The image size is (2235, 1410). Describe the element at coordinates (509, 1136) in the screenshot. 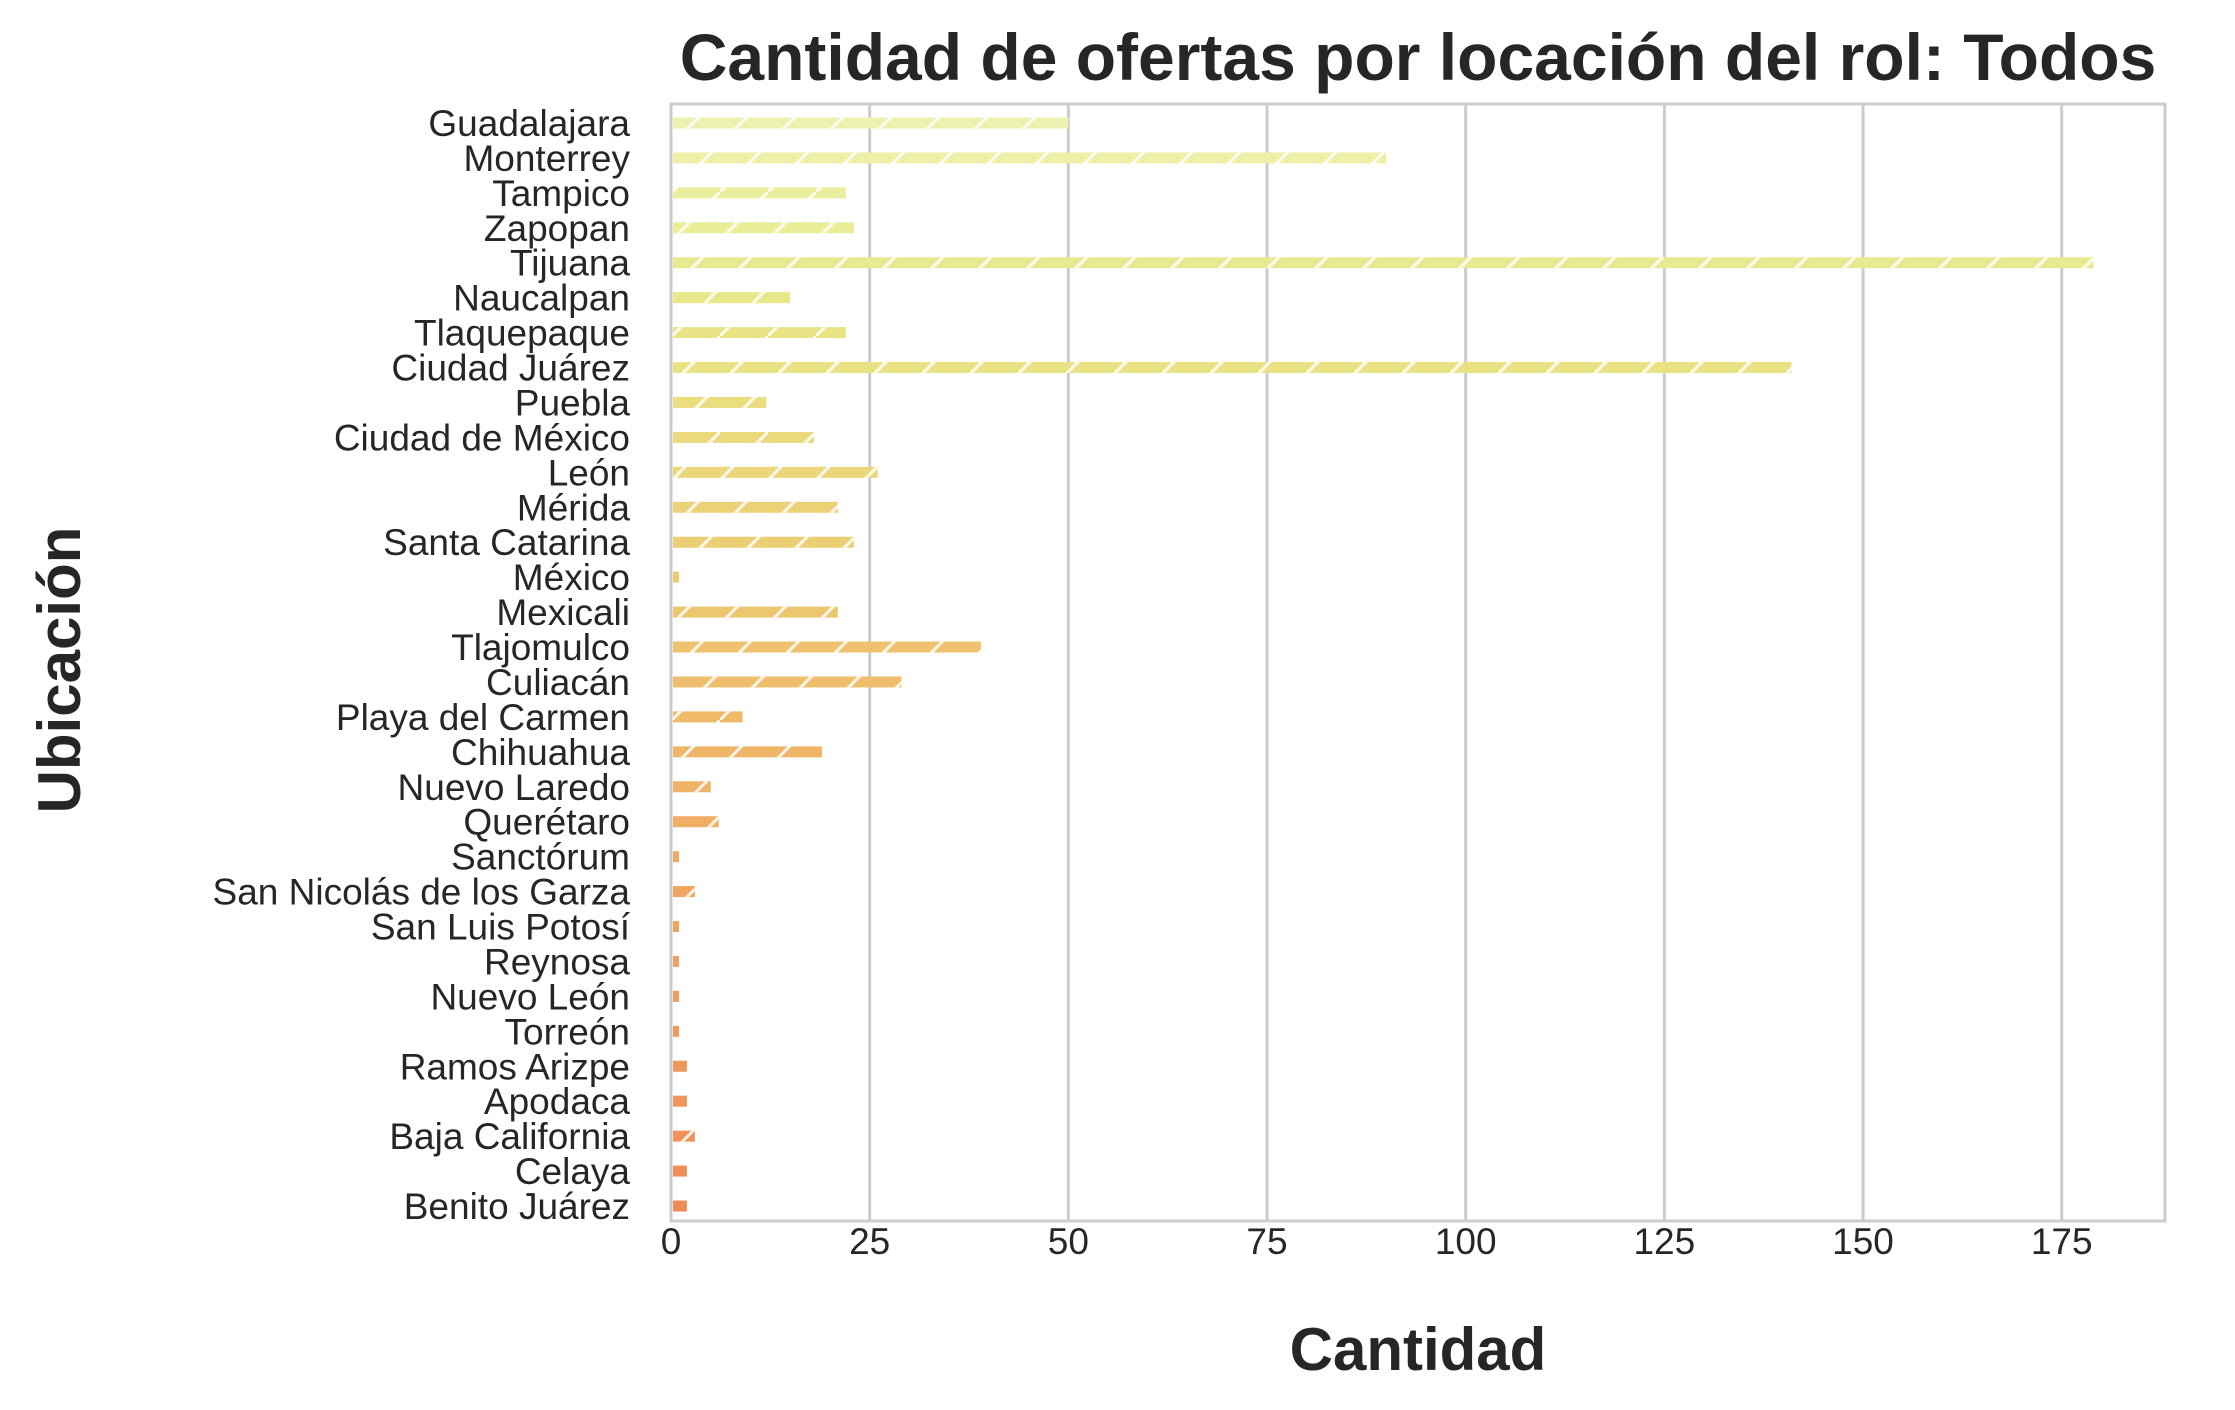

I see `y-tick-label: Baja California` at that location.